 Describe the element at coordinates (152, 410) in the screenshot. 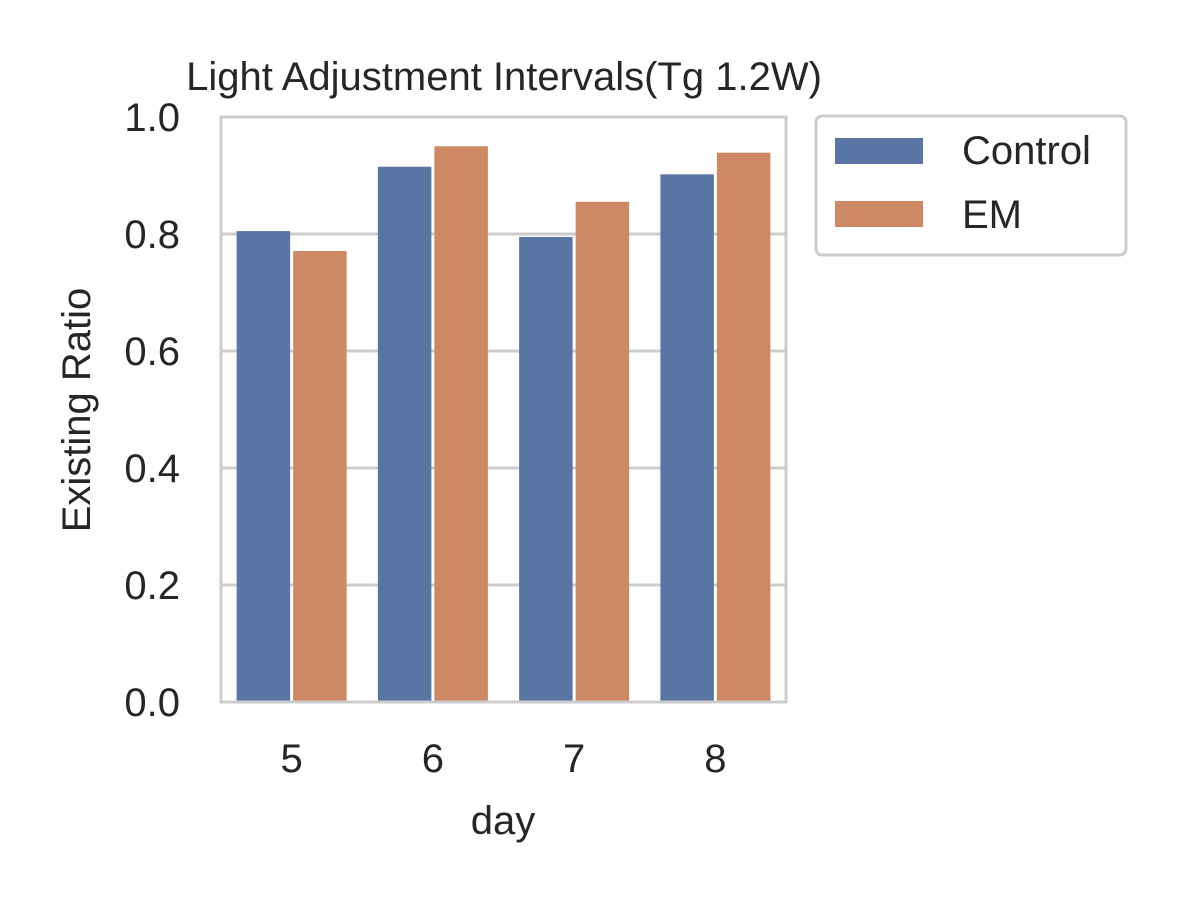

I see `y-tick-labels: 0.0 0.2 0.4 0.6 0.8 1.0` at that location.